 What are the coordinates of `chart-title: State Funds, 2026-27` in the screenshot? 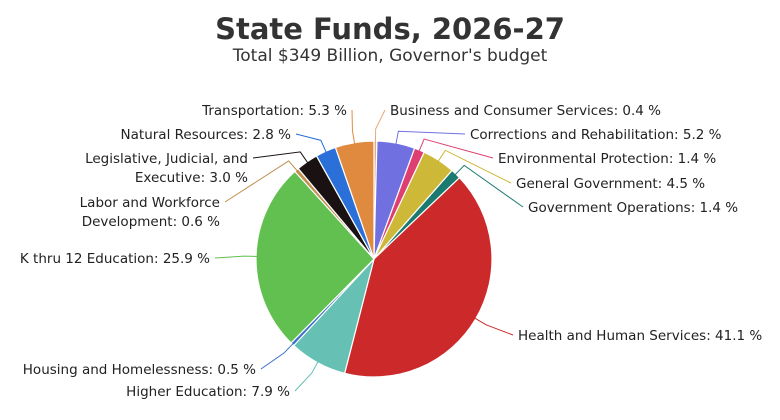 It's located at (390, 29).